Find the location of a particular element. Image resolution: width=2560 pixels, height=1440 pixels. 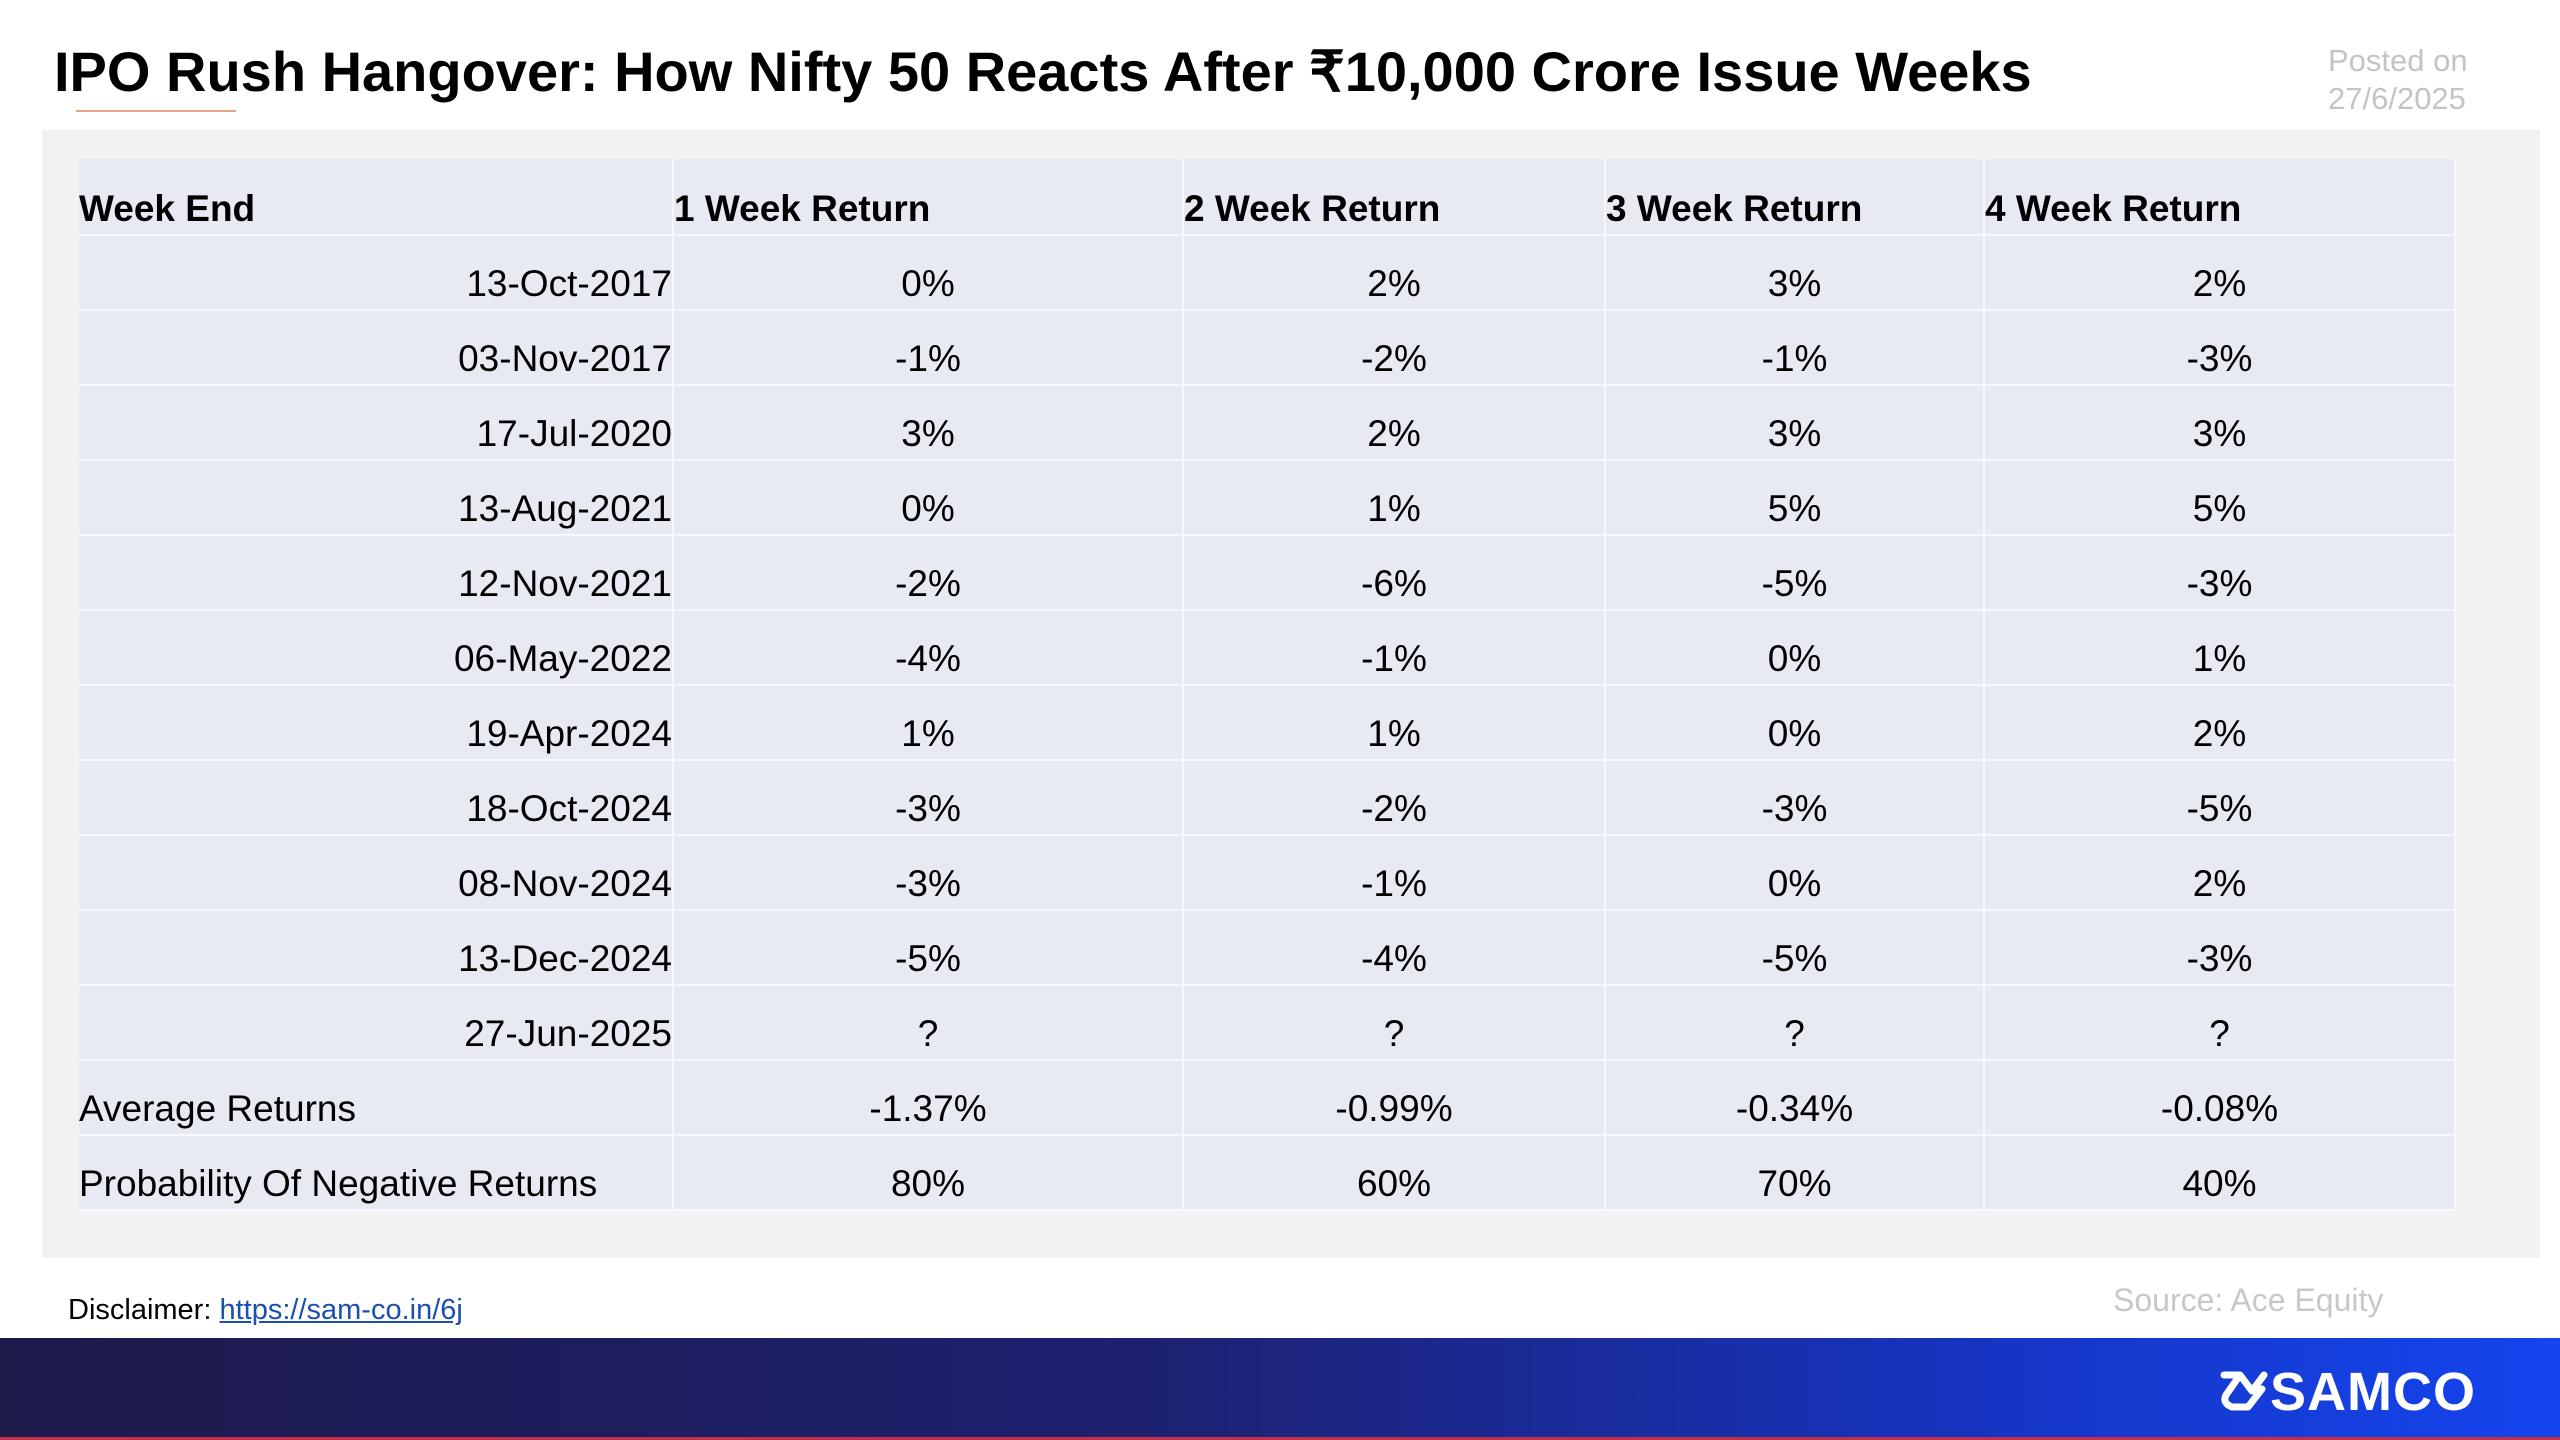

col-header-2-week: 2 Week Return is located at coordinates (1394, 197).